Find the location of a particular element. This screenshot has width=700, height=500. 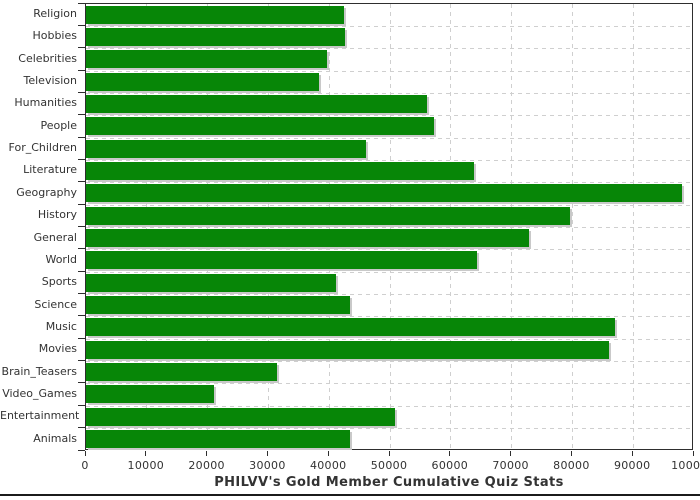

y-axis-label: People is located at coordinates (58, 125).